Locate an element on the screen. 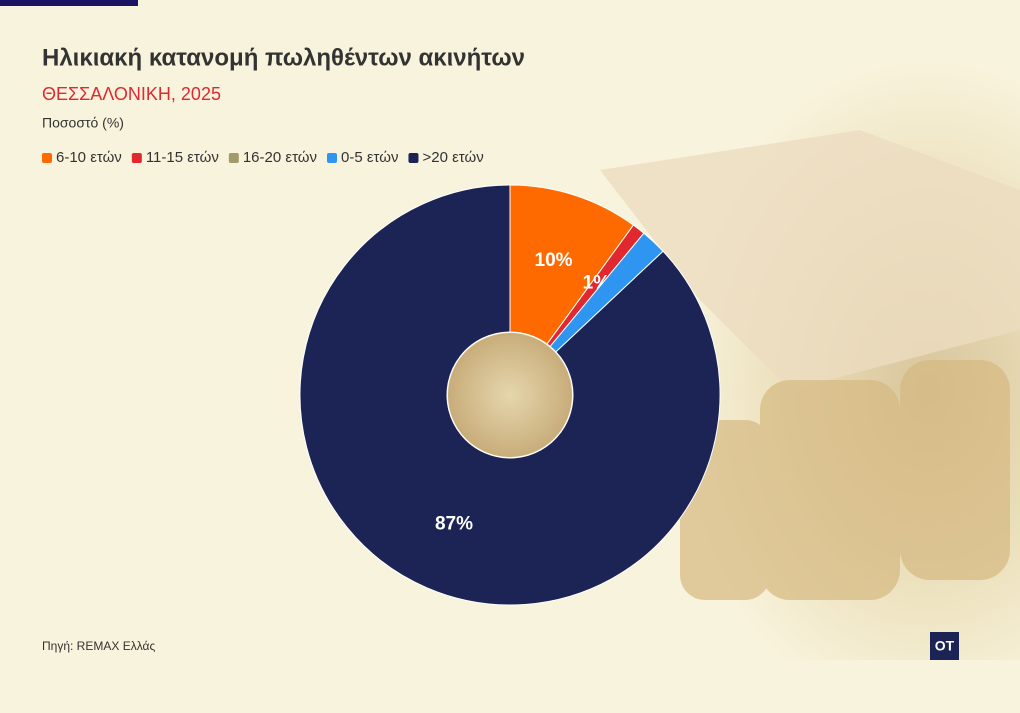 The width and height of the screenshot is (1020, 713). chart-title: Ηλικιακή κατανομή πωληθέντων ακινήτων is located at coordinates (283, 57).